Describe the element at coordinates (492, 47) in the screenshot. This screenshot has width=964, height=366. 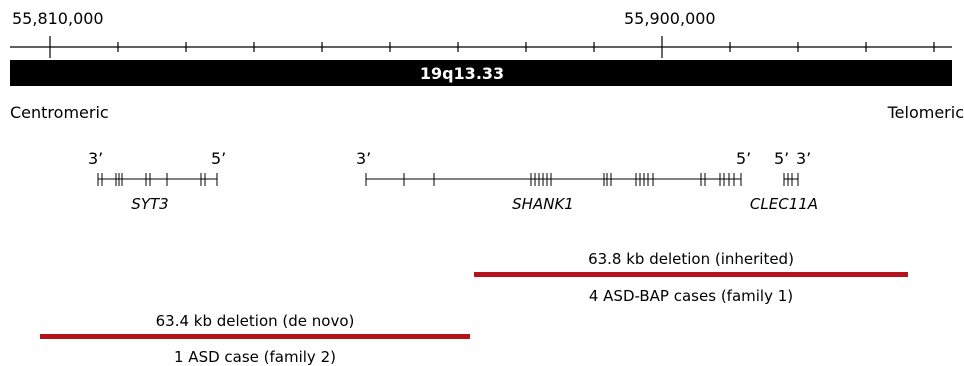
I see `ruler-ticks` at that location.